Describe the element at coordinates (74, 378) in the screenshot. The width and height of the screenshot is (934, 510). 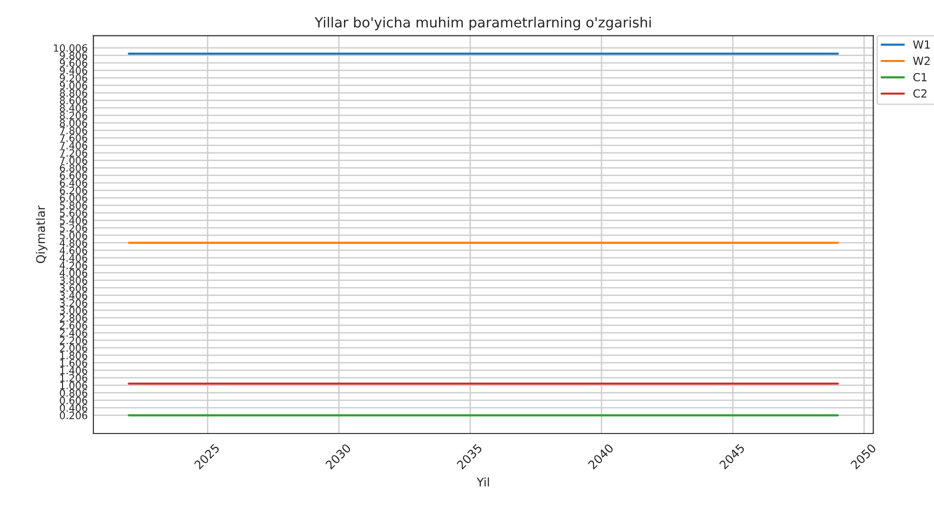
I see `y-tick-label: 1.206` at that location.